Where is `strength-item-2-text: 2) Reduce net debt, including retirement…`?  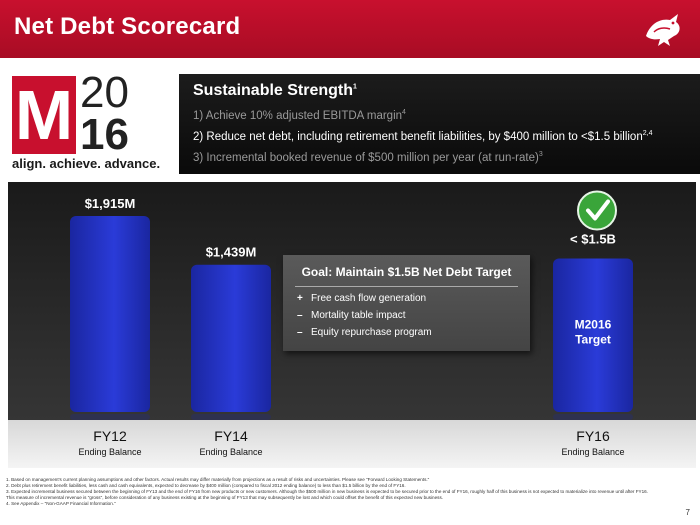
strength-item-2-text: 2) Reduce net debt, including retirement… is located at coordinates (418, 136).